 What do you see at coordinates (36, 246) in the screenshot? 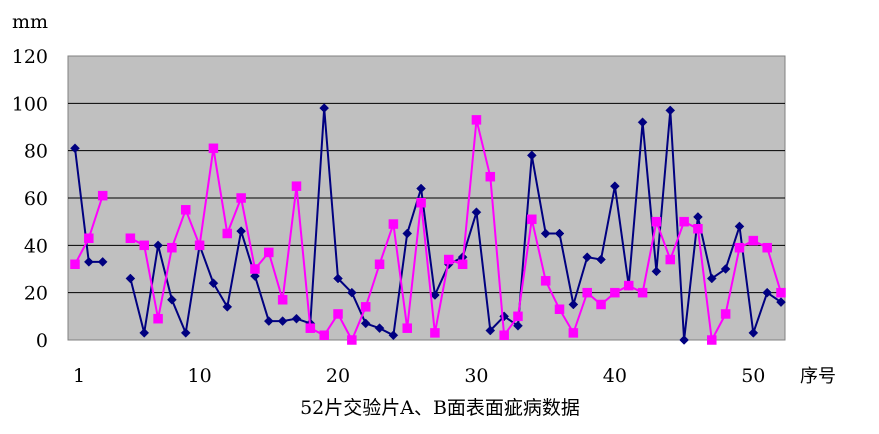
I see `y-tick-label-40: 40` at bounding box center [36, 246].